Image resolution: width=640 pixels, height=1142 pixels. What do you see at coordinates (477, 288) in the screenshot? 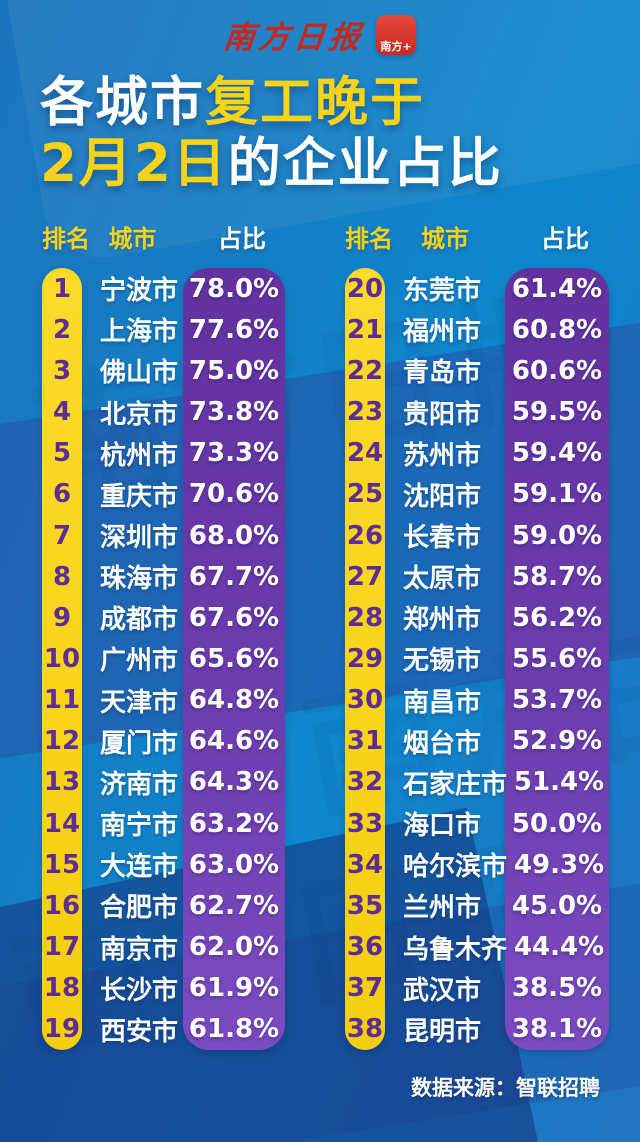
I see `table-row: 20 东莞市 61.4%` at bounding box center [477, 288].